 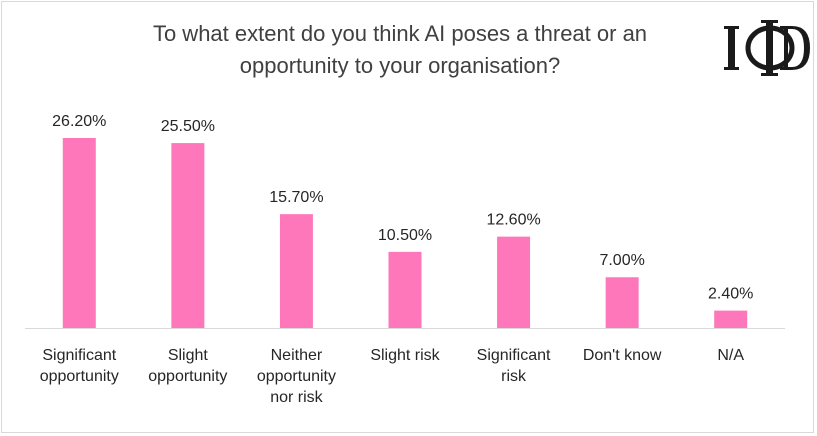 I want to click on data-label-1: 25.50%, so click(x=188, y=126).